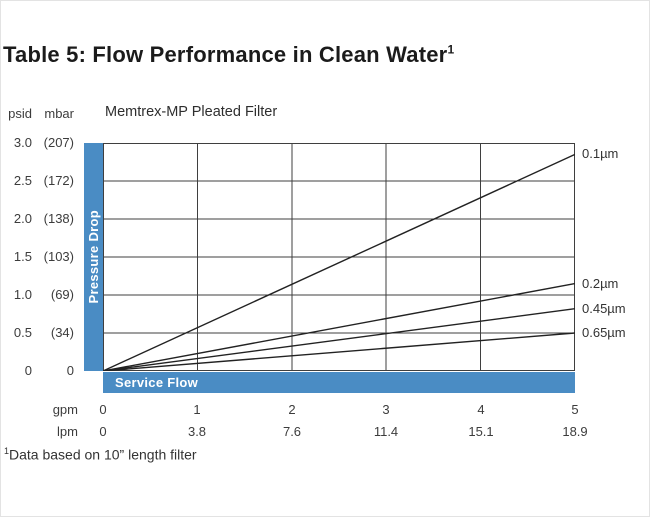 This screenshot has width=650, height=517. What do you see at coordinates (40, 371) in the screenshot?
I see `y-tick-row: 0 0` at bounding box center [40, 371].